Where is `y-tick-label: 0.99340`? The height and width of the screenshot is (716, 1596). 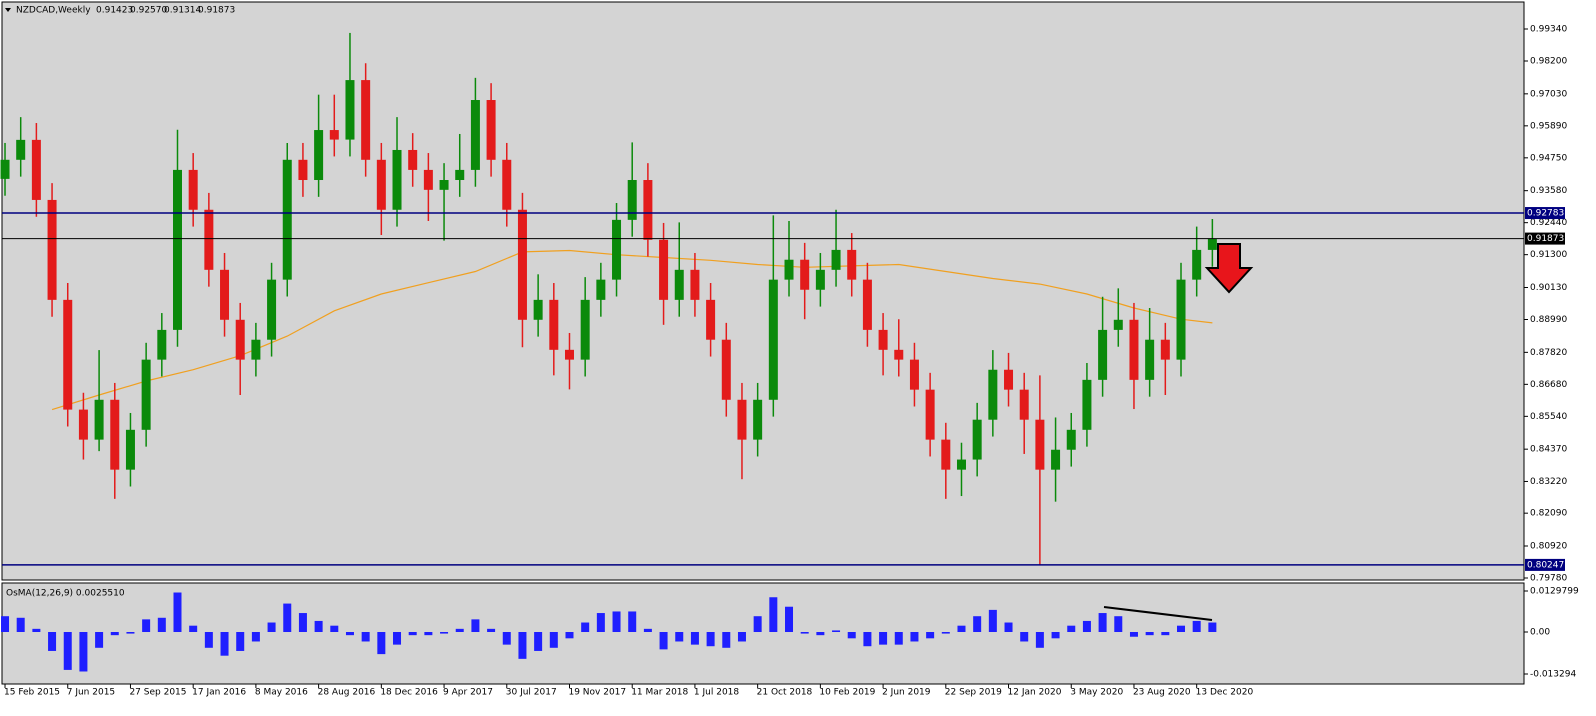
y-tick-label: 0.99340 is located at coordinates (1548, 30).